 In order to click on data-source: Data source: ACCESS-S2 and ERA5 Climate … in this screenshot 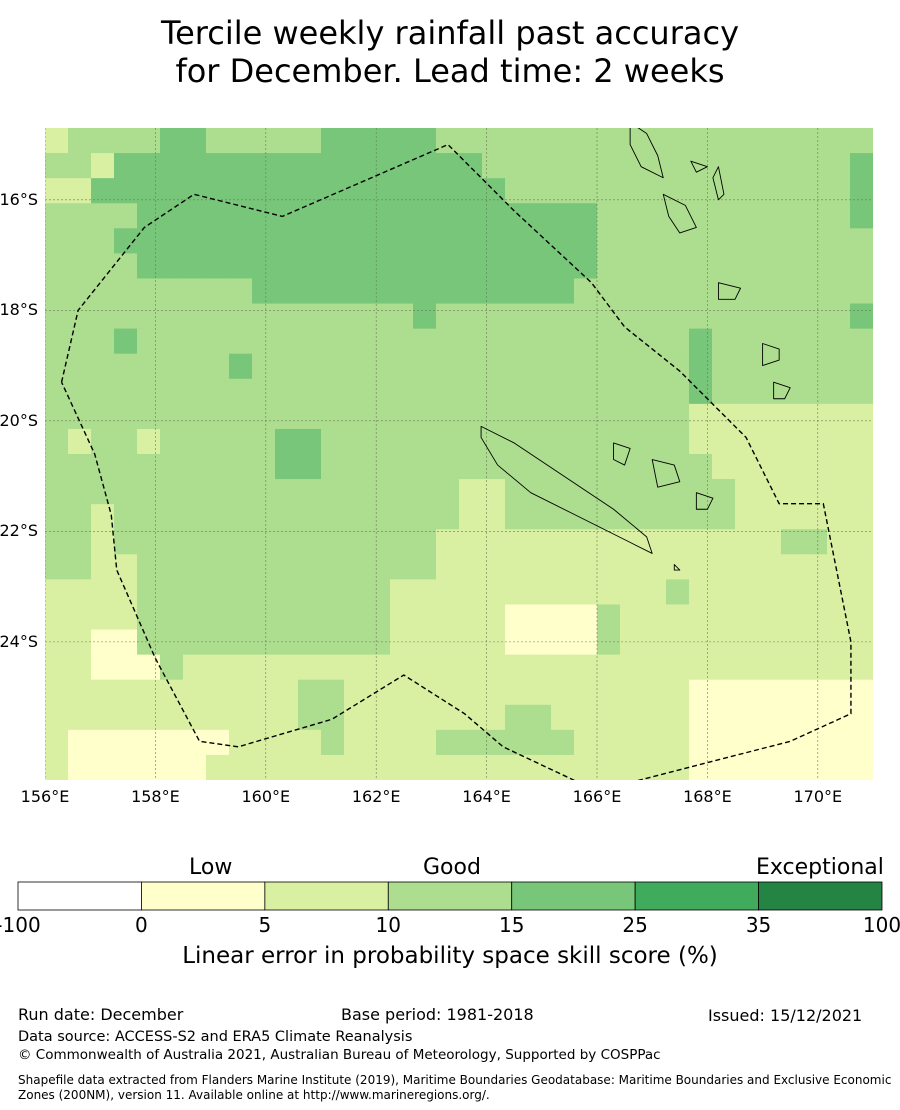, I will do `click(215, 1037)`.